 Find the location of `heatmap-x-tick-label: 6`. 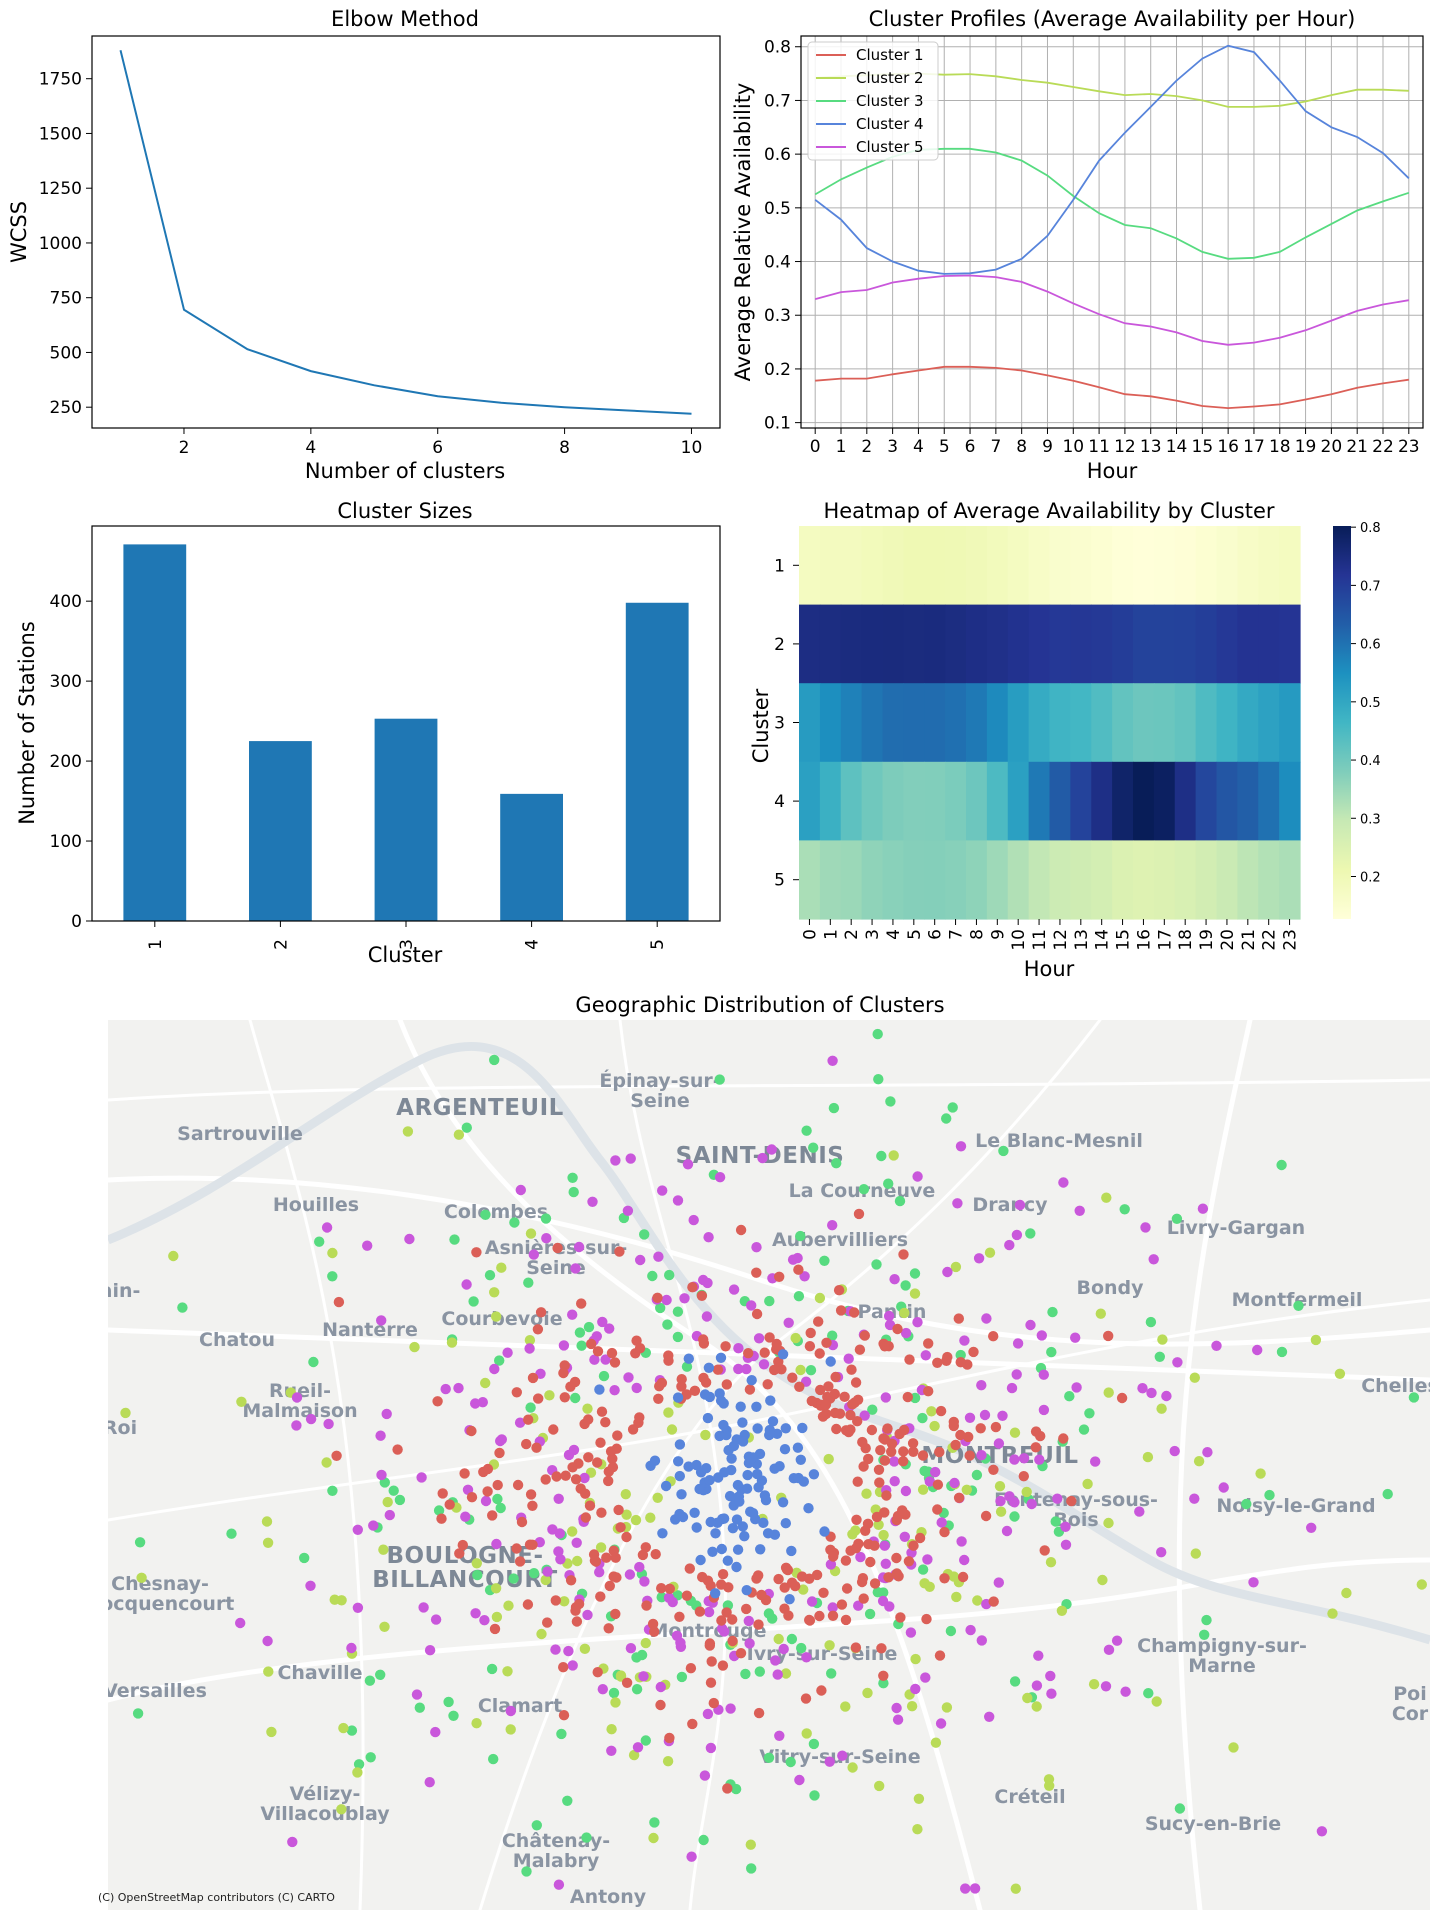

heatmap-x-tick-label: 6 is located at coordinates (936, 934).